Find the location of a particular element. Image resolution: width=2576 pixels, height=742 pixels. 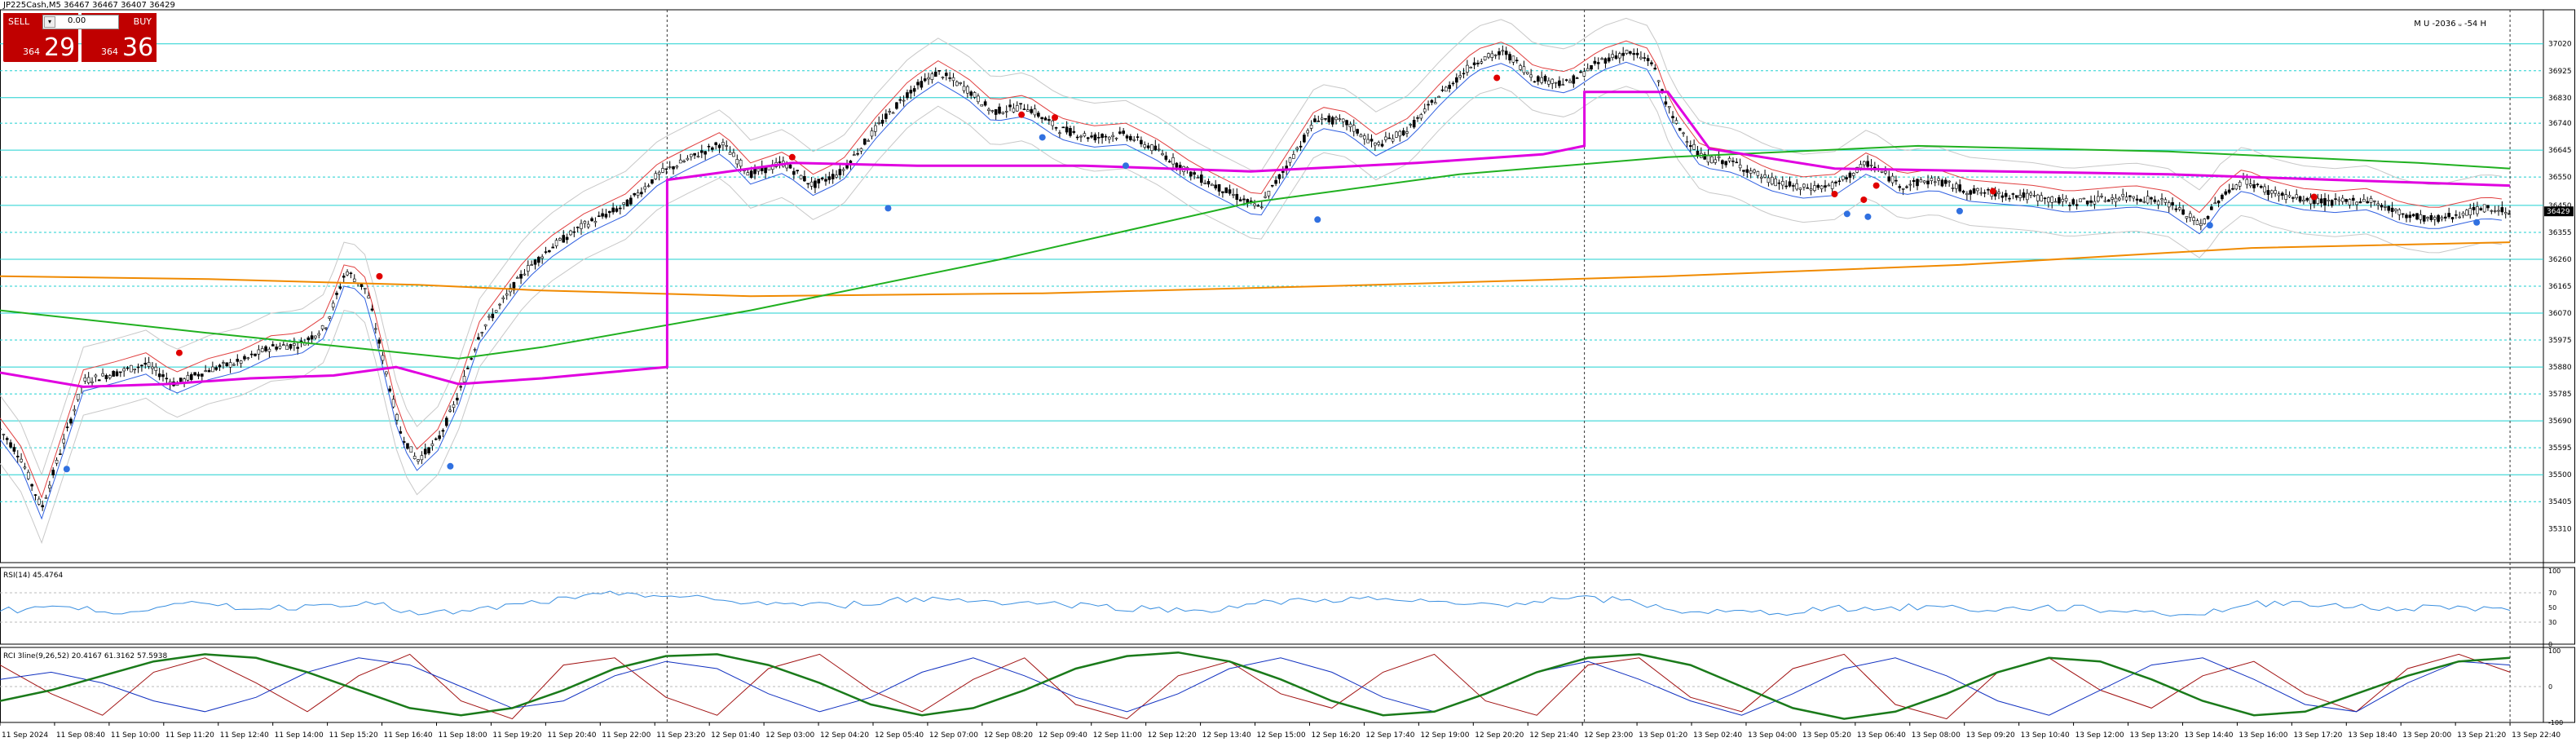

buy-button: BUY 364 36 is located at coordinates (119, 37).